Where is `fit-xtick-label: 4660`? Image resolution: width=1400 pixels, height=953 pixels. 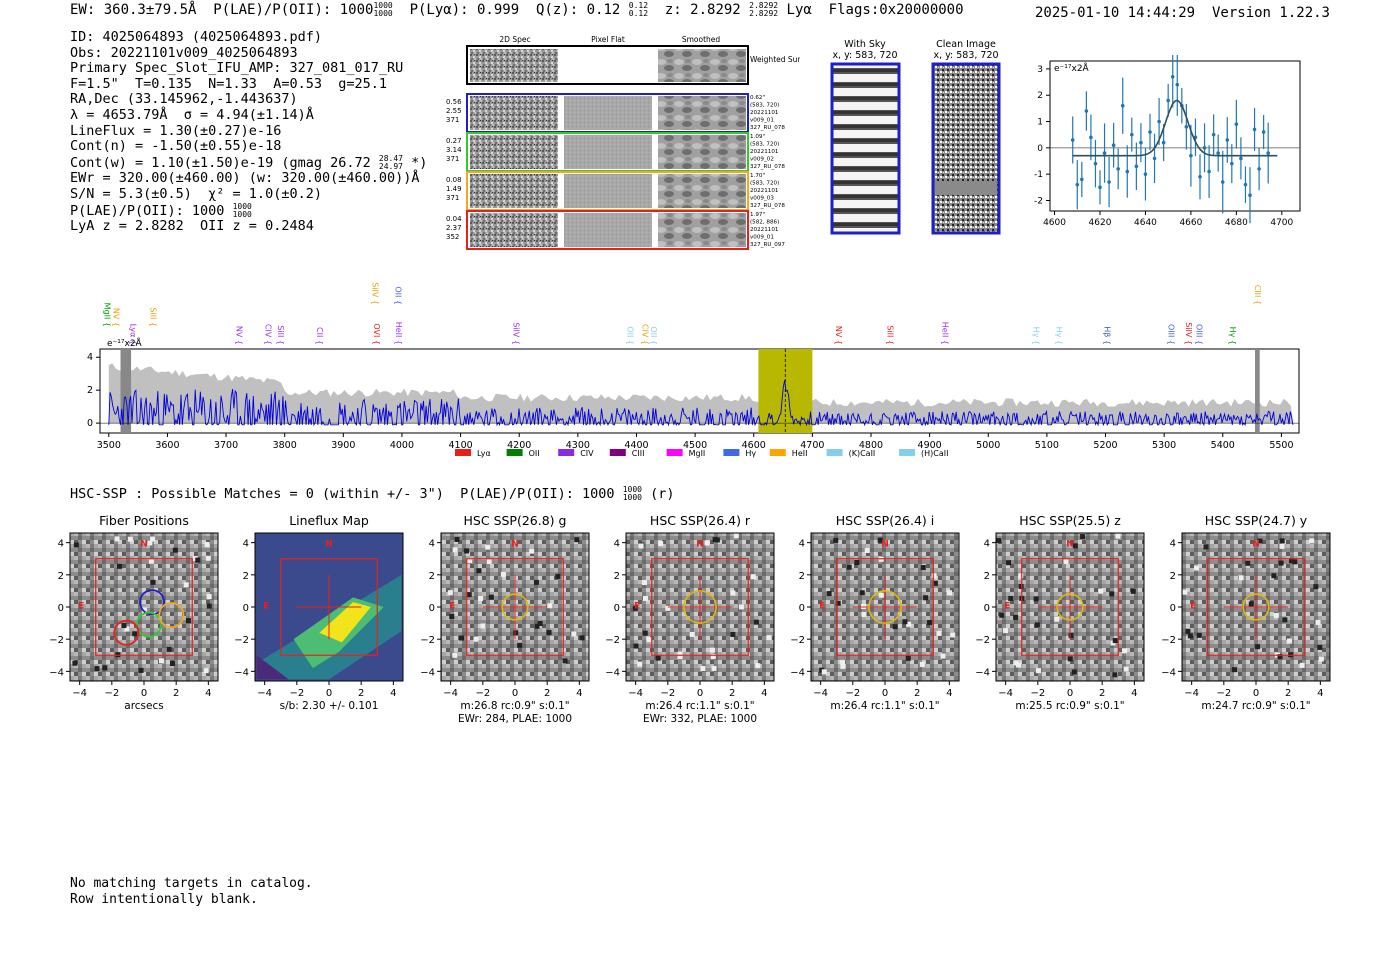
fit-xtick-label: 4660 is located at coordinates (1190, 223).